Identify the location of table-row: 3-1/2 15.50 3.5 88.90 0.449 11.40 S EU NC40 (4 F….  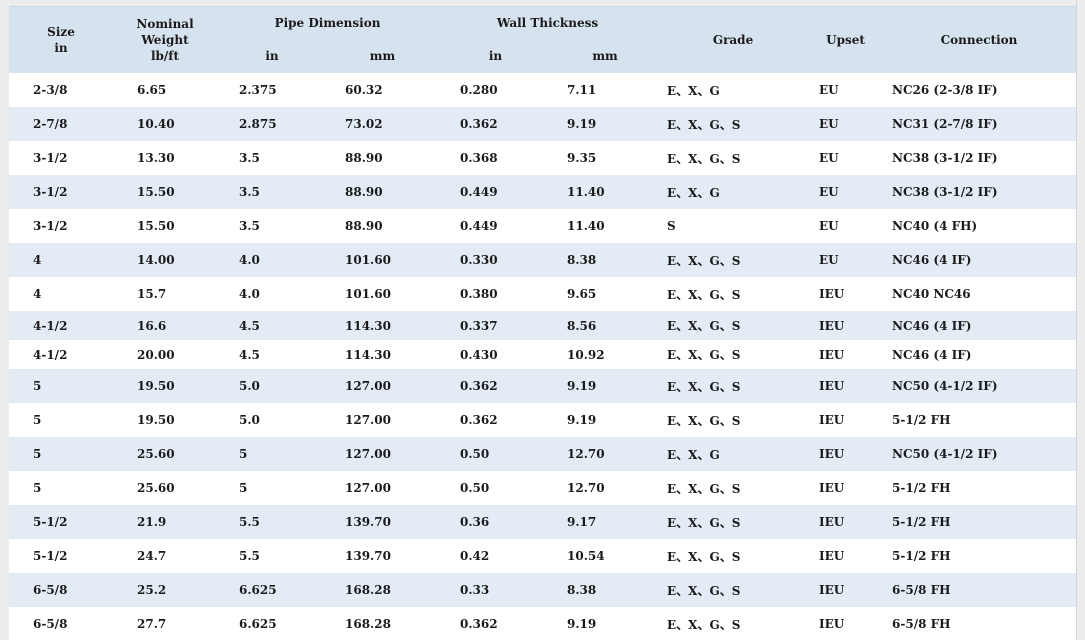
(542, 226).